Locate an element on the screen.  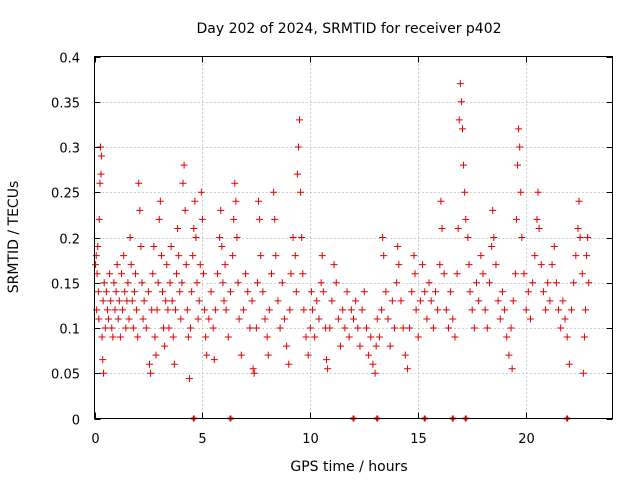
y-tick-label: 0 is located at coordinates (76, 421).